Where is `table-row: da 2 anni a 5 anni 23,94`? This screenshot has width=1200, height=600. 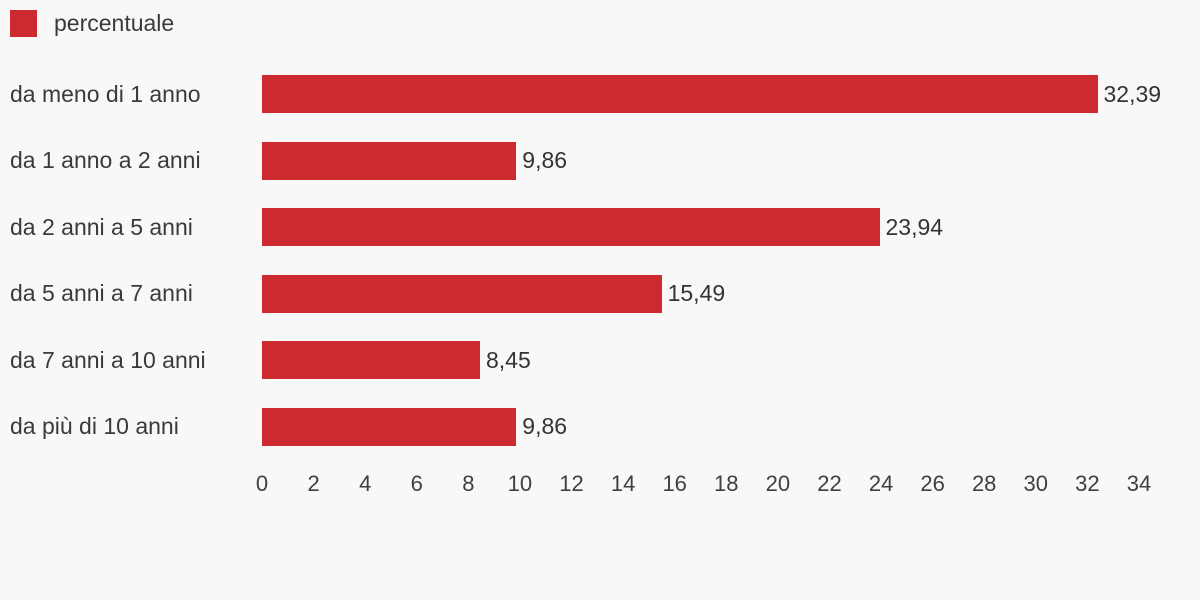
table-row: da 2 anni a 5 anni 23,94 is located at coordinates (600, 227).